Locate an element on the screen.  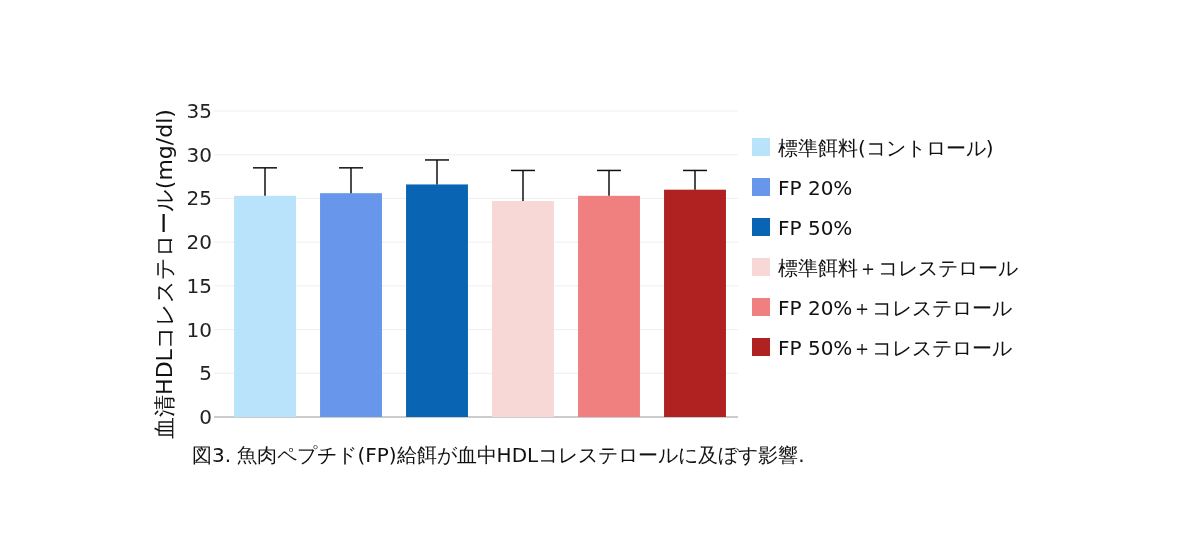
y-tick-label: 15 is located at coordinates (199, 285).